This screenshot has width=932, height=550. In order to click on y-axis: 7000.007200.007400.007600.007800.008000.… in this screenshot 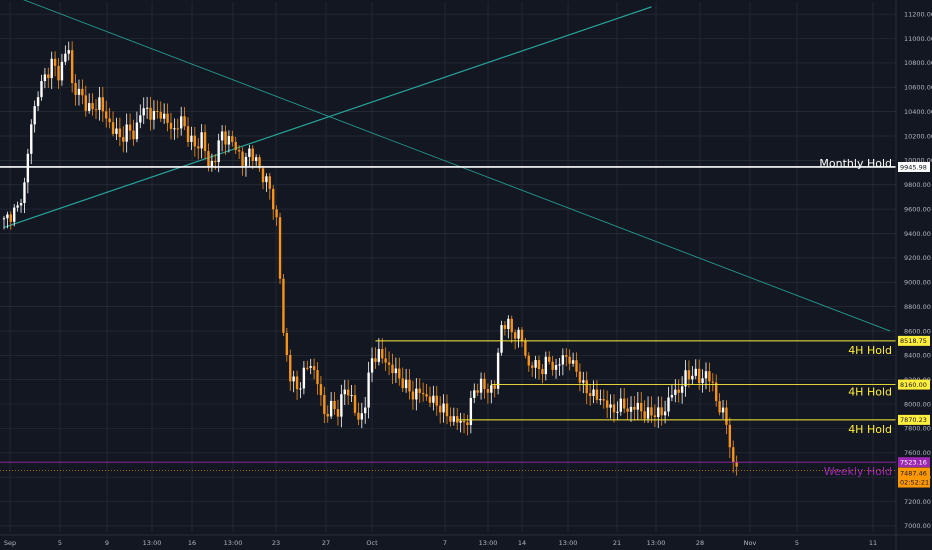, I will do `click(913, 275)`.